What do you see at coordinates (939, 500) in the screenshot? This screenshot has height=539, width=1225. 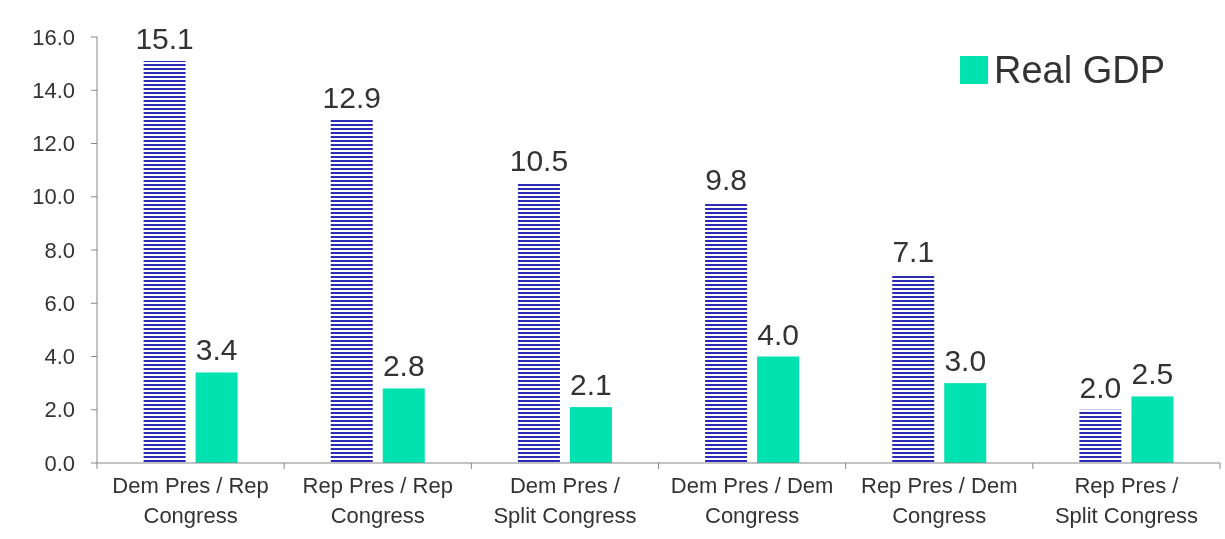 I see `x-tick-label: Rep Pres / Dem Congress` at bounding box center [939, 500].